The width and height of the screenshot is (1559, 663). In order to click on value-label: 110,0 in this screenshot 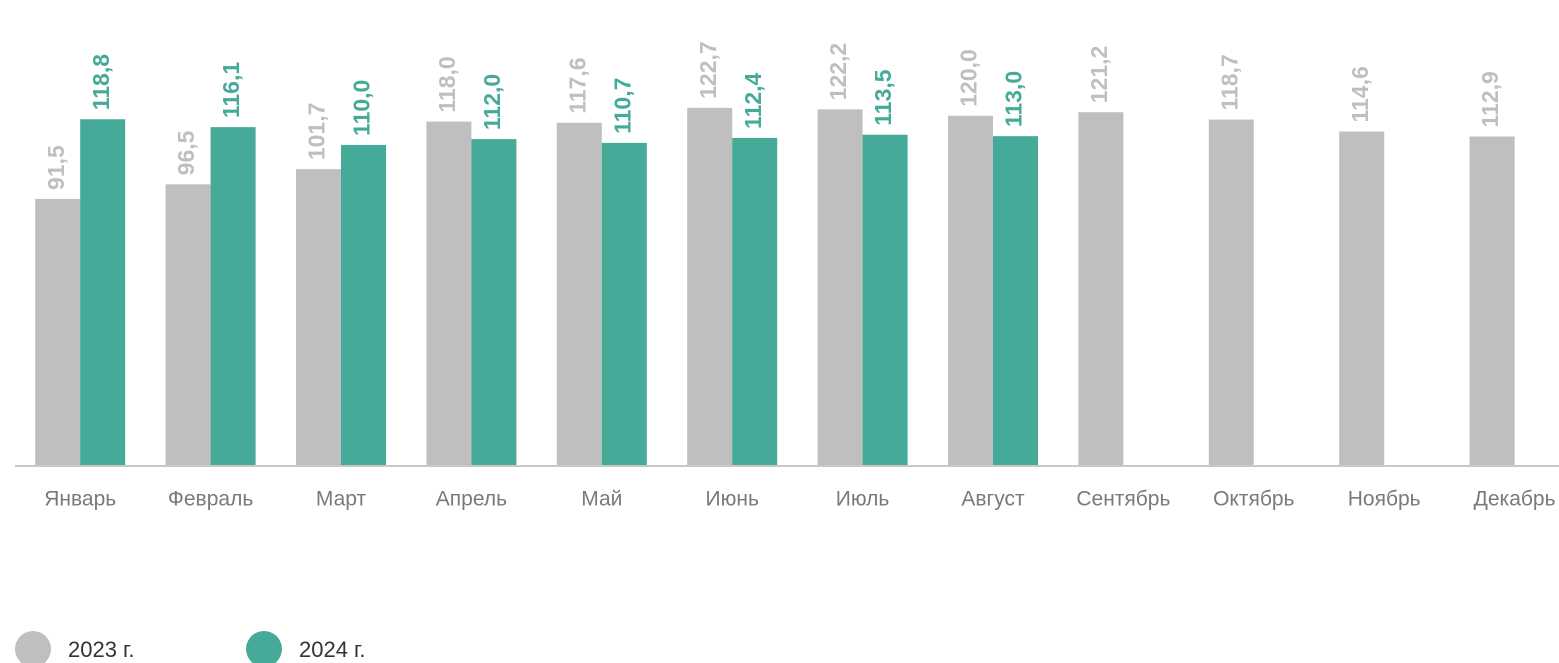, I will do `click(362, 108)`.